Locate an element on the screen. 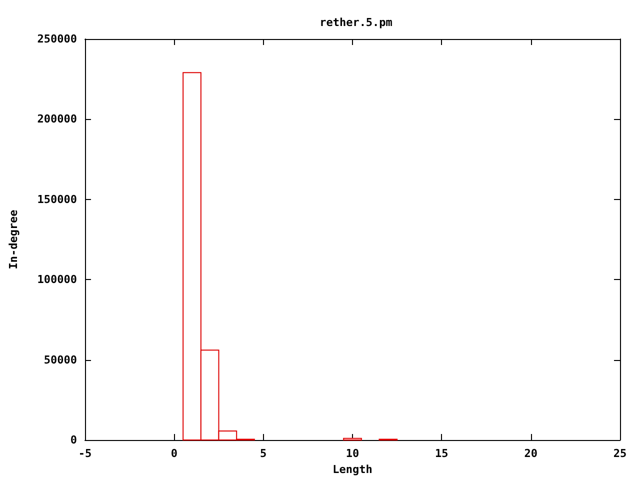  y-tick-label: 200000 is located at coordinates (57, 119).